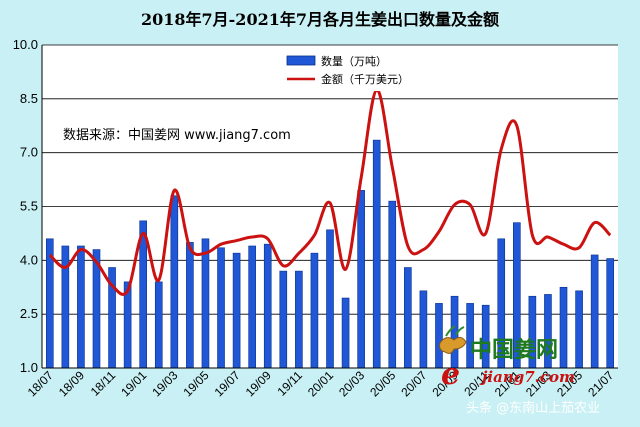 This screenshot has width=640, height=427. Describe the element at coordinates (267, 306) in the screenshot. I see `bar-19/09` at that location.